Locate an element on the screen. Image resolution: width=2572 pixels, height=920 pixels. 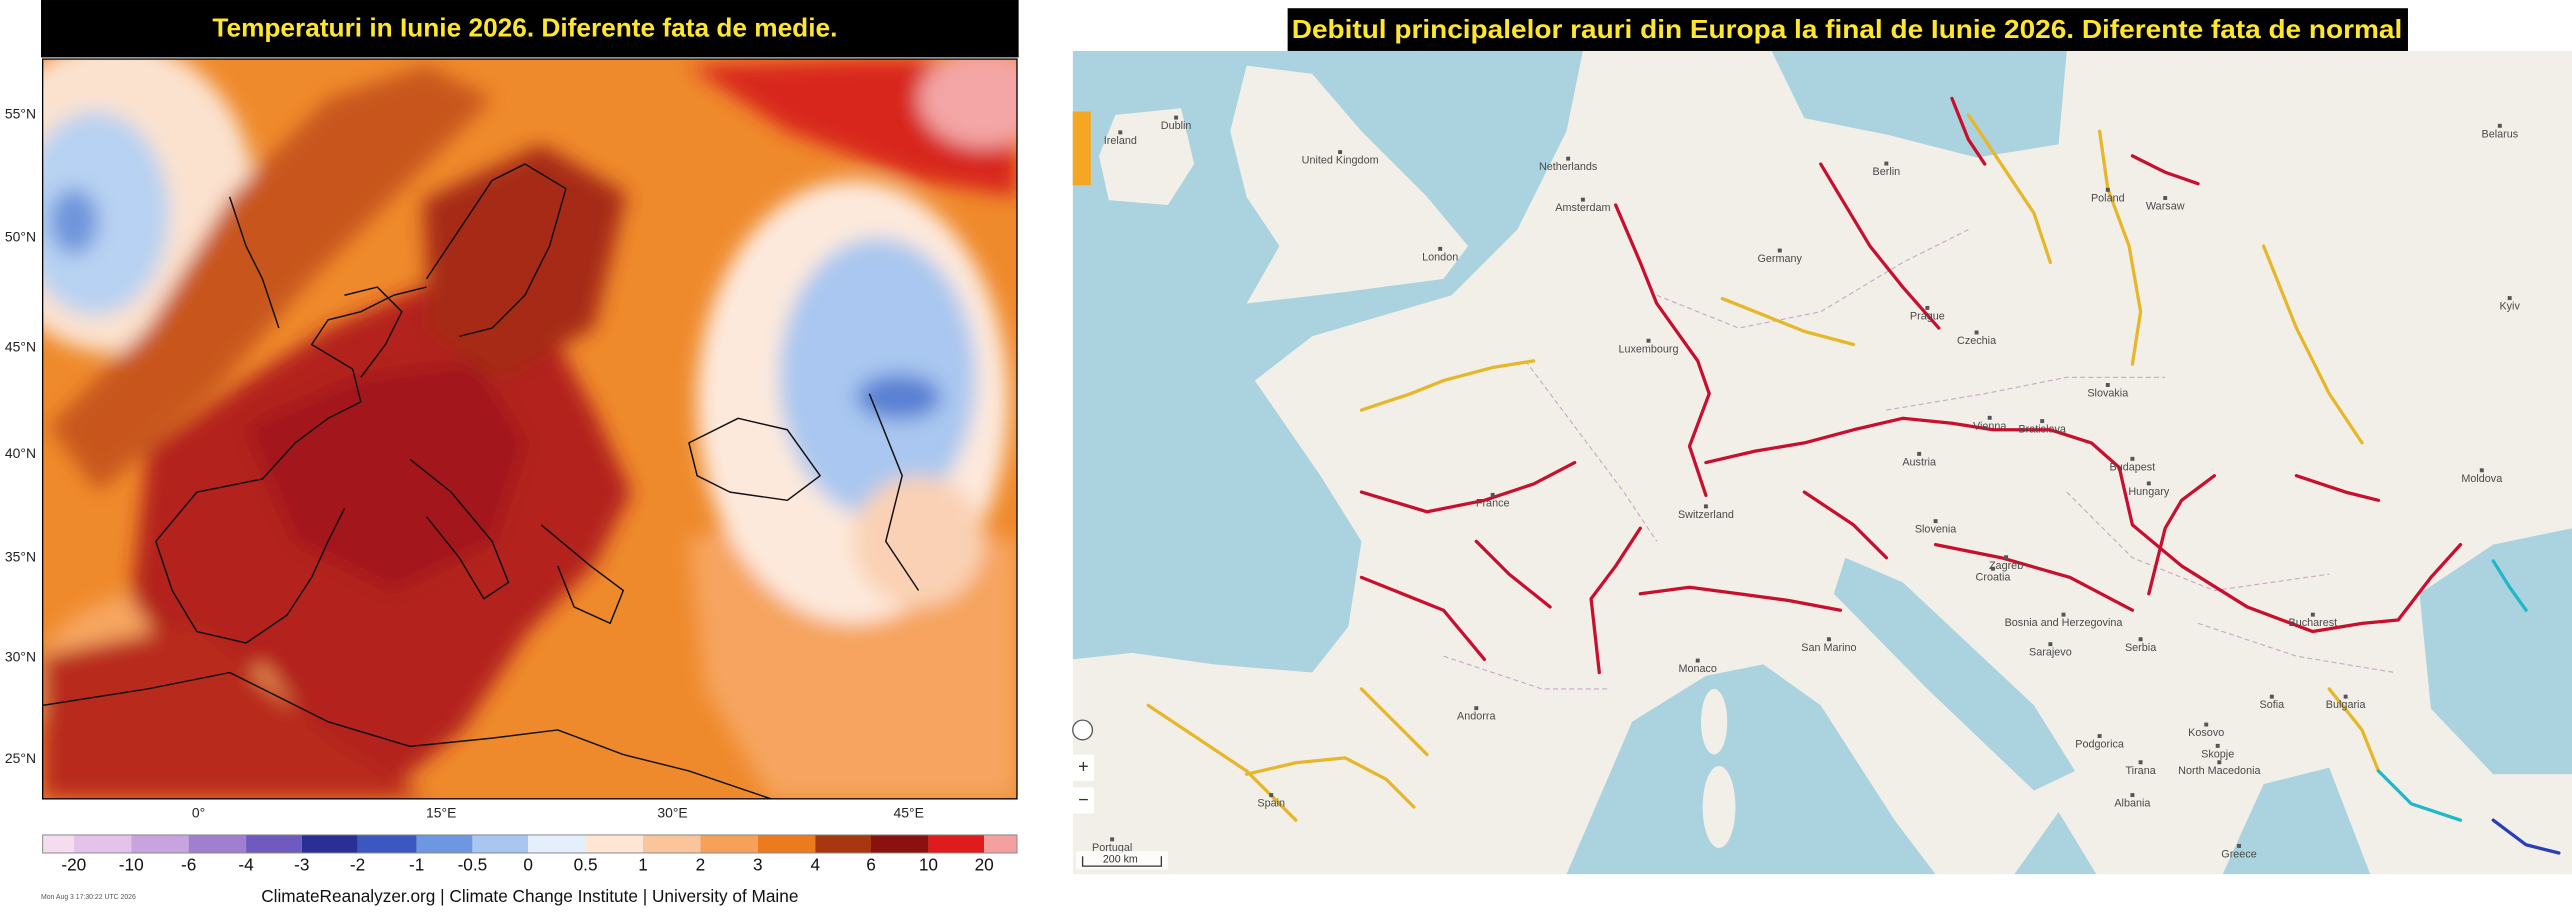
place-label: France is located at coordinates (1493, 503).